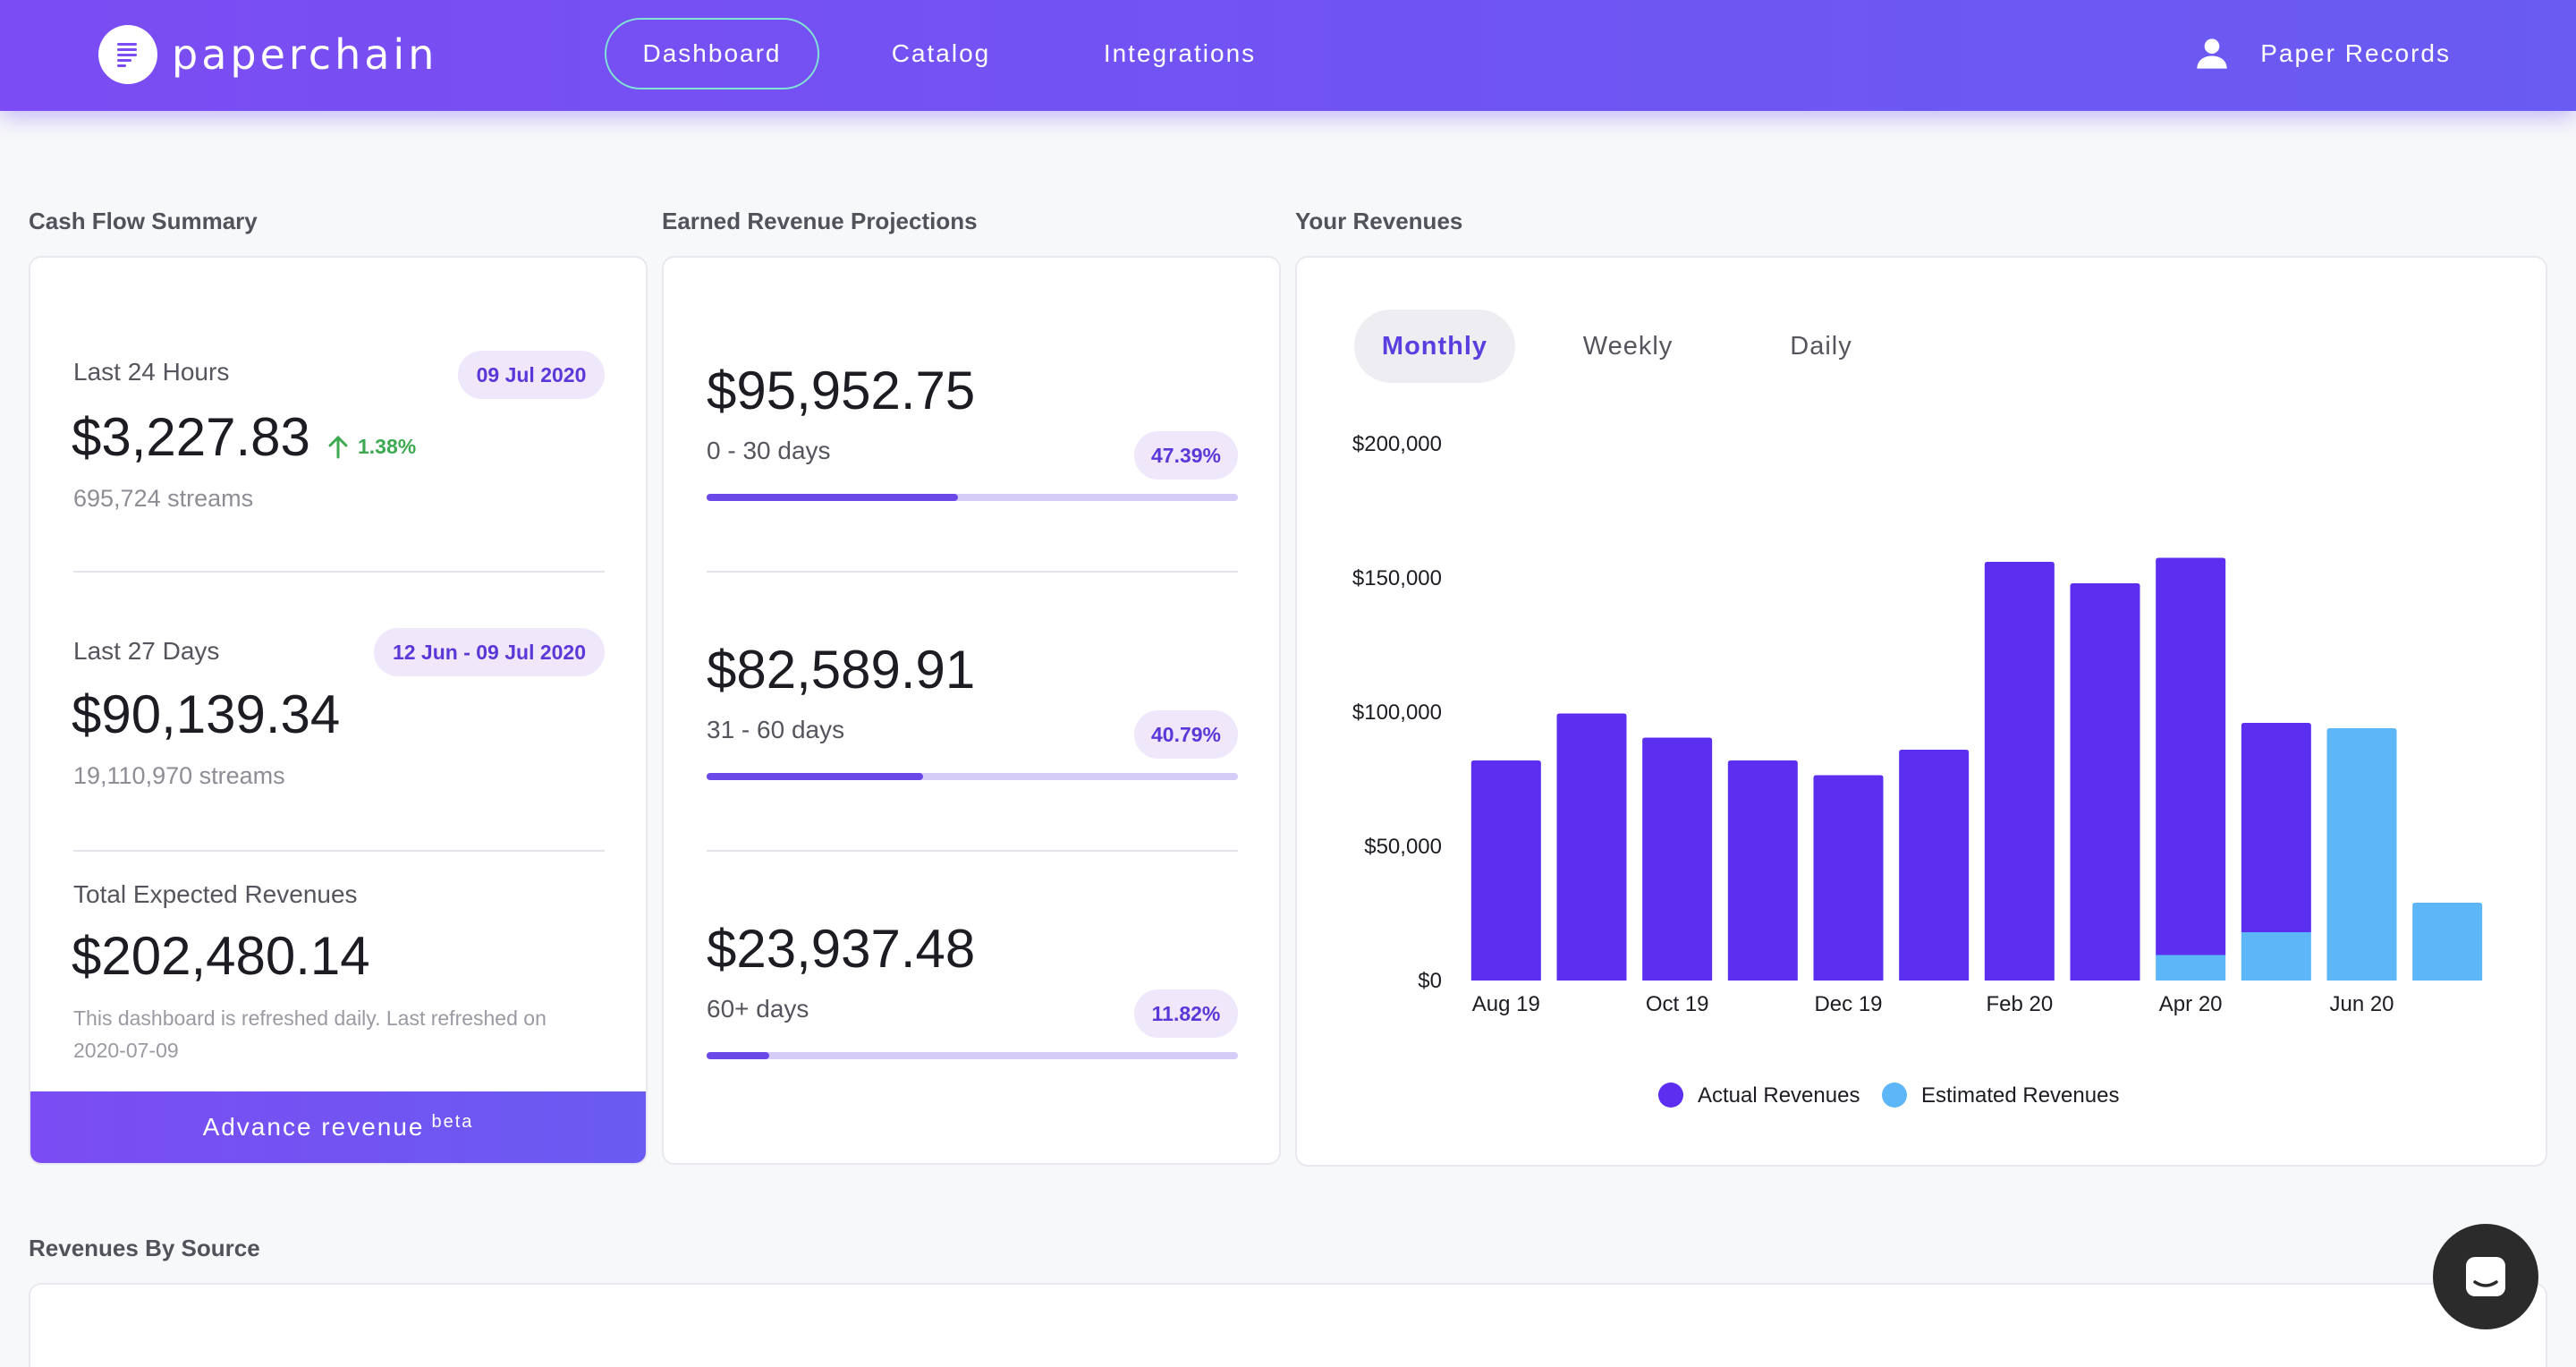  I want to click on x-tick-label: Feb 20, so click(2019, 1004).